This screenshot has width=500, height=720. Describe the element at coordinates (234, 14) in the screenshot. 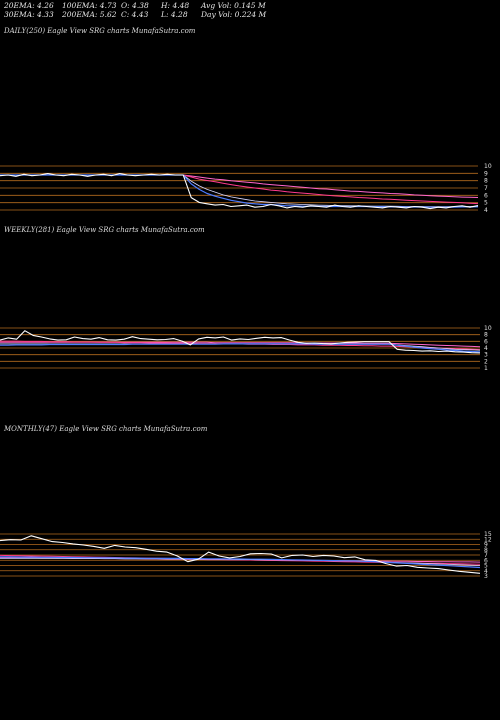

I see `stat-day-vol: Day Vol: 0.224 M` at that location.